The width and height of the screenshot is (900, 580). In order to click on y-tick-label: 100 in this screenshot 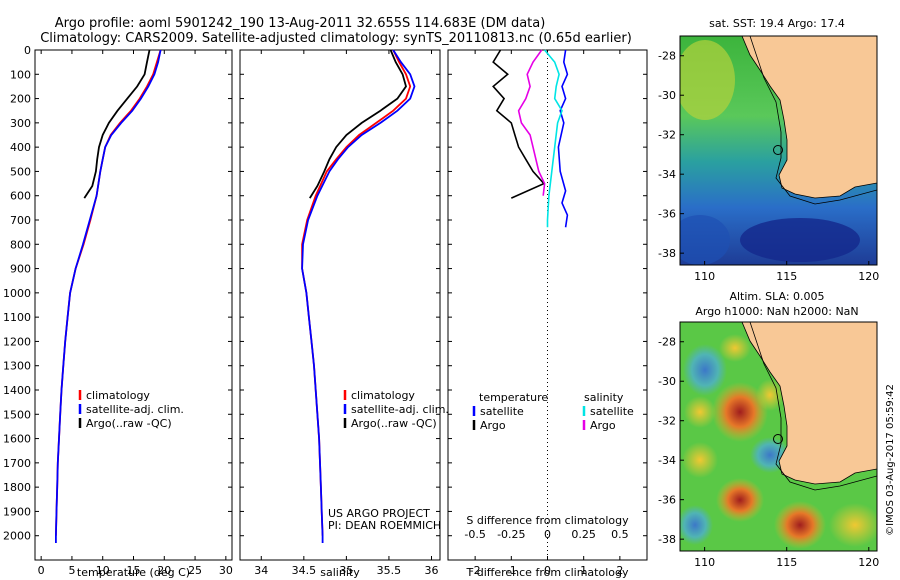, I will do `click(20, 74)`.